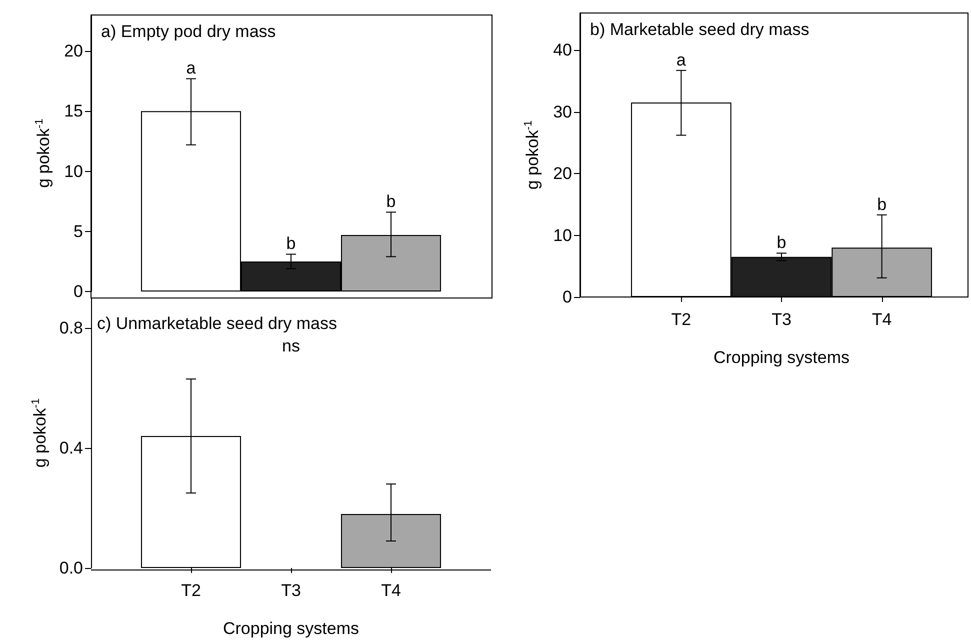 This screenshot has width=971, height=642. What do you see at coordinates (700, 29) in the screenshot?
I see `chart-title: b) Marketable seed dry mass` at bounding box center [700, 29].